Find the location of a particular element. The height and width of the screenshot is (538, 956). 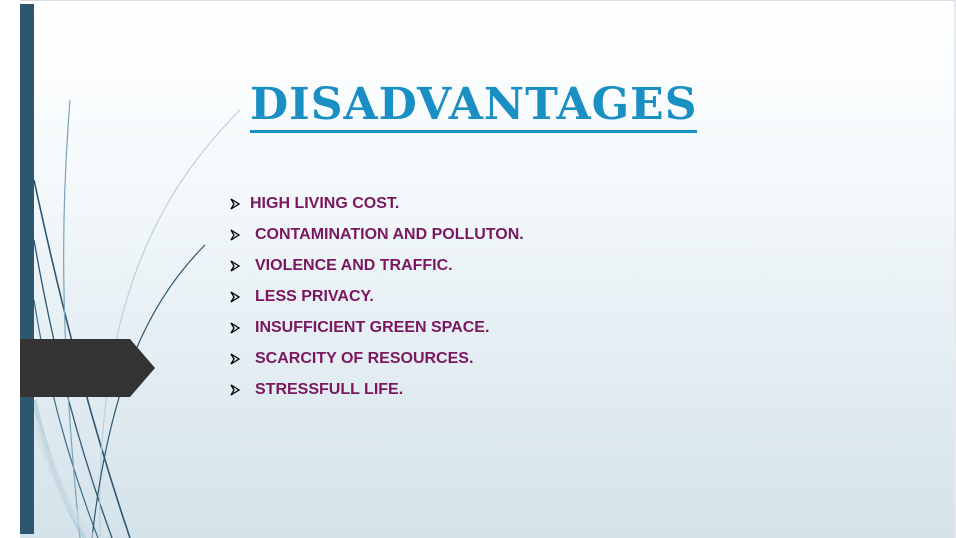

slide-title: DISADVANTAGES is located at coordinates (474, 107).